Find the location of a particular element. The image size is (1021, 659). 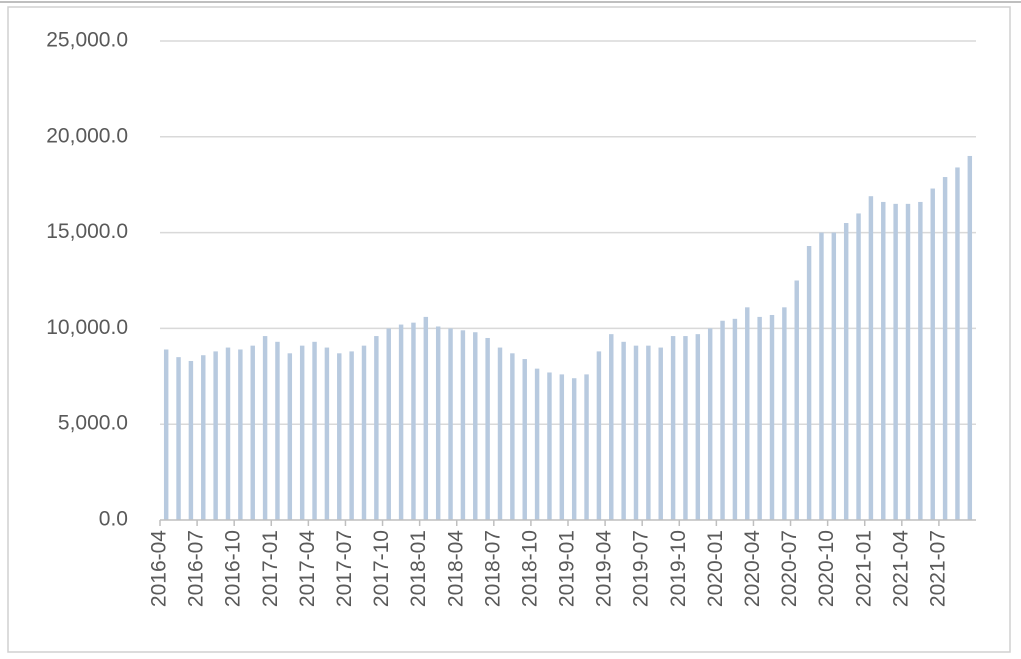

x-tick-label: 2016-07 is located at coordinates (196, 568).